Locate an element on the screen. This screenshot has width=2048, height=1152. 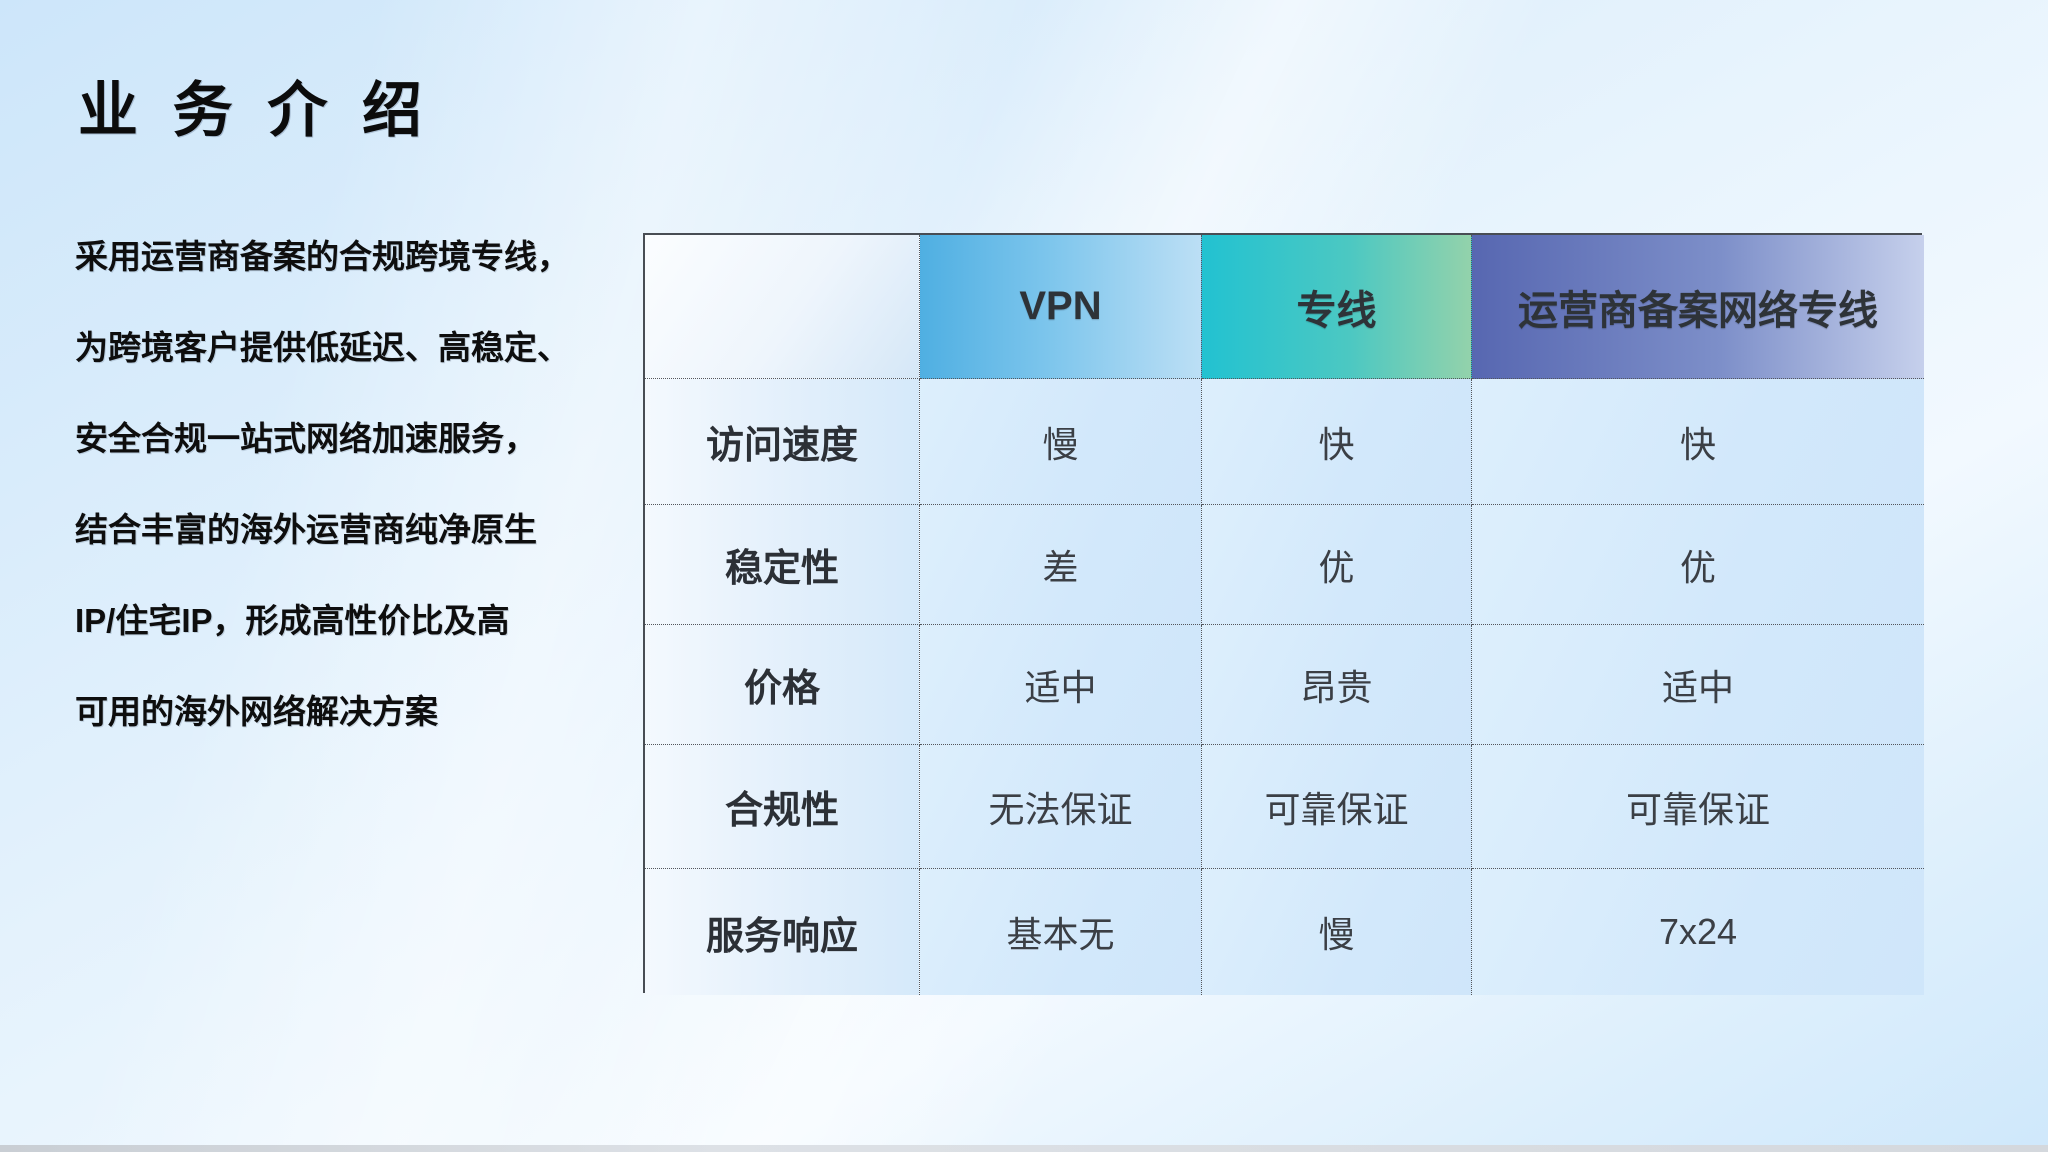
row-header-service-response: 服务响应 is located at coordinates (782, 932).